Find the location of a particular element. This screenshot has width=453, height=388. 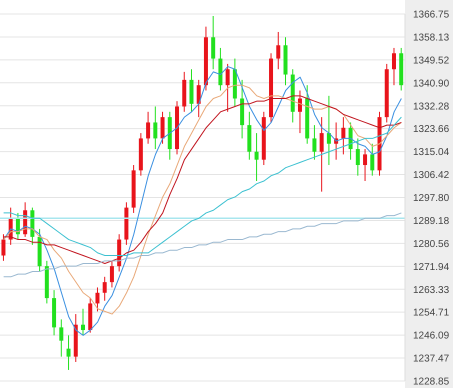

y-tick-label: 1237.47 is located at coordinates (431, 359).